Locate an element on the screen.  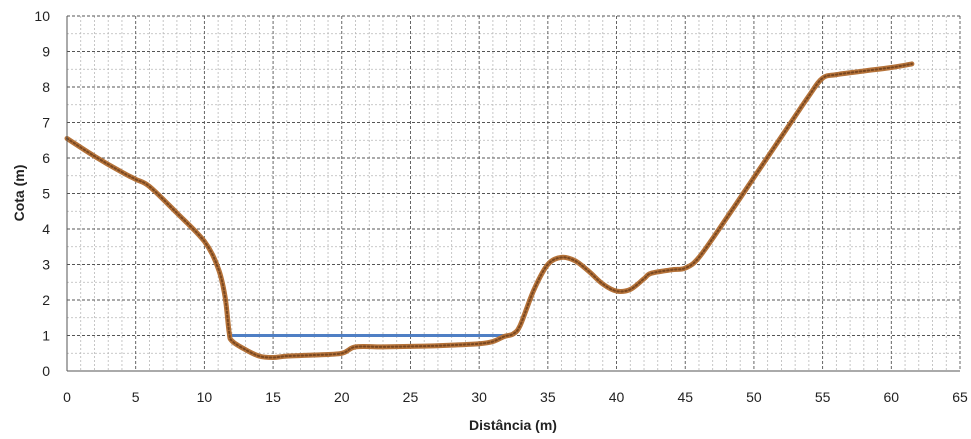
y-tick-label: 10 is located at coordinates (42, 16).